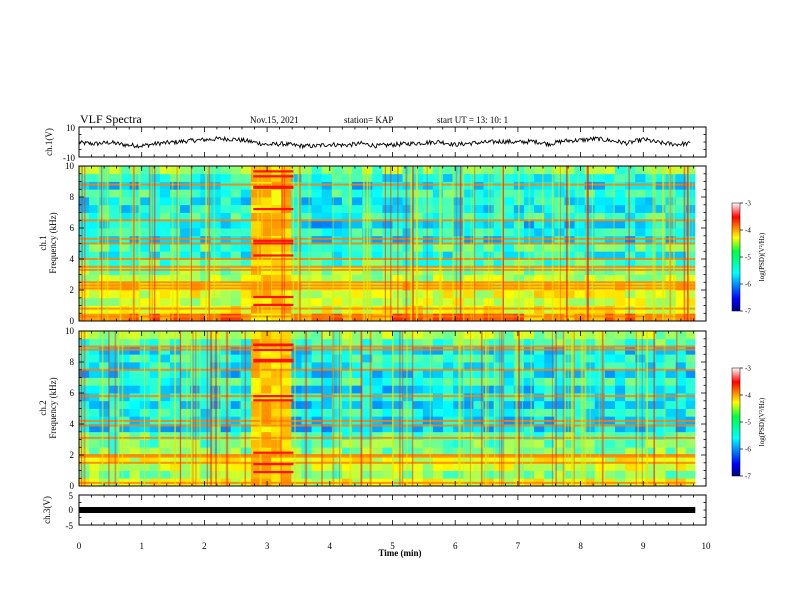  Describe the element at coordinates (72, 424) in the screenshot. I see `ch2-frequency-ytick-label: 4` at that location.